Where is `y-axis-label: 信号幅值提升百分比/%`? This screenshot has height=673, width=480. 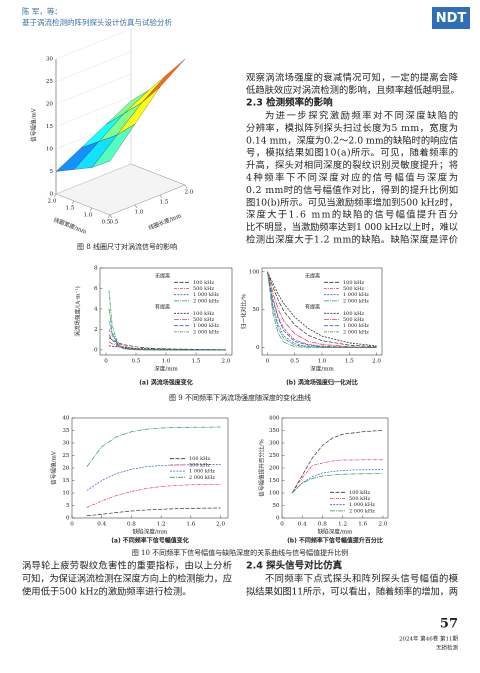
y-axis-label: 信号幅值提升百分比/% is located at coordinates (262, 468).